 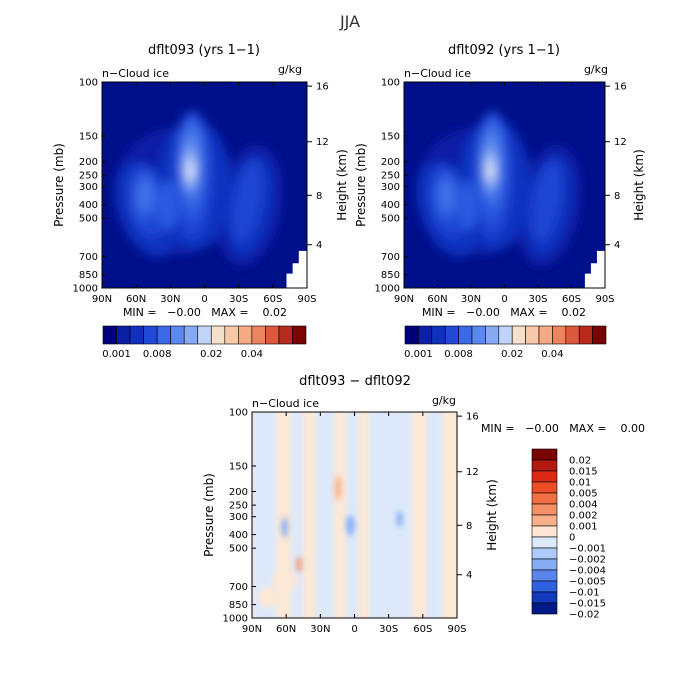 I want to click on panel-b-corner-right: g/kg, so click(x=596, y=69).